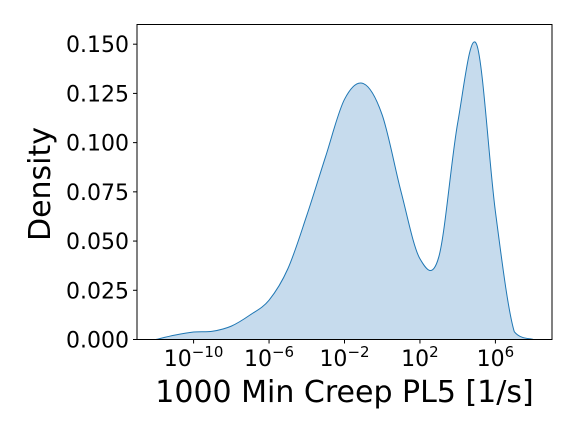  Describe the element at coordinates (97, 291) in the screenshot. I see `y-tick-label: 0.025` at that location.